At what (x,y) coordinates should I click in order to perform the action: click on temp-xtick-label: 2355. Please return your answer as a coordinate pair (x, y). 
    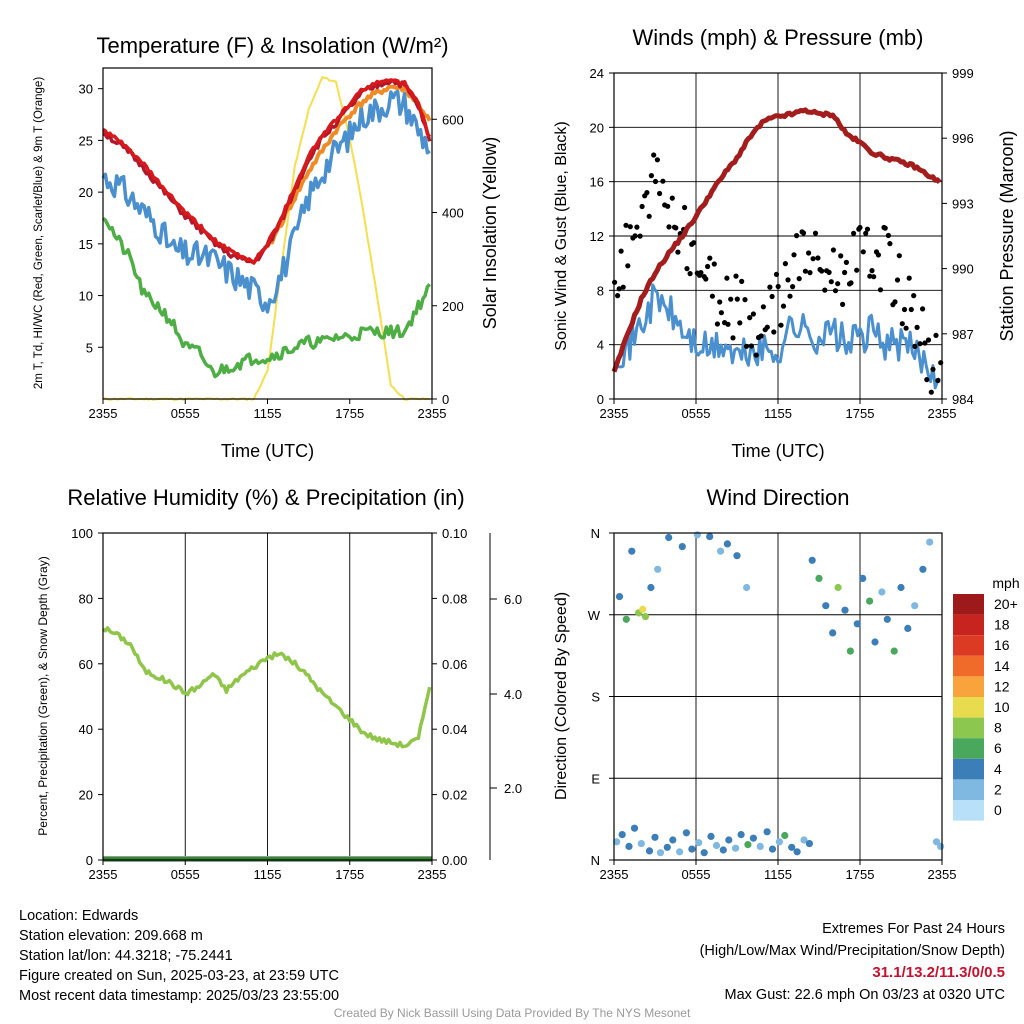
    Looking at the image, I should click on (103, 413).